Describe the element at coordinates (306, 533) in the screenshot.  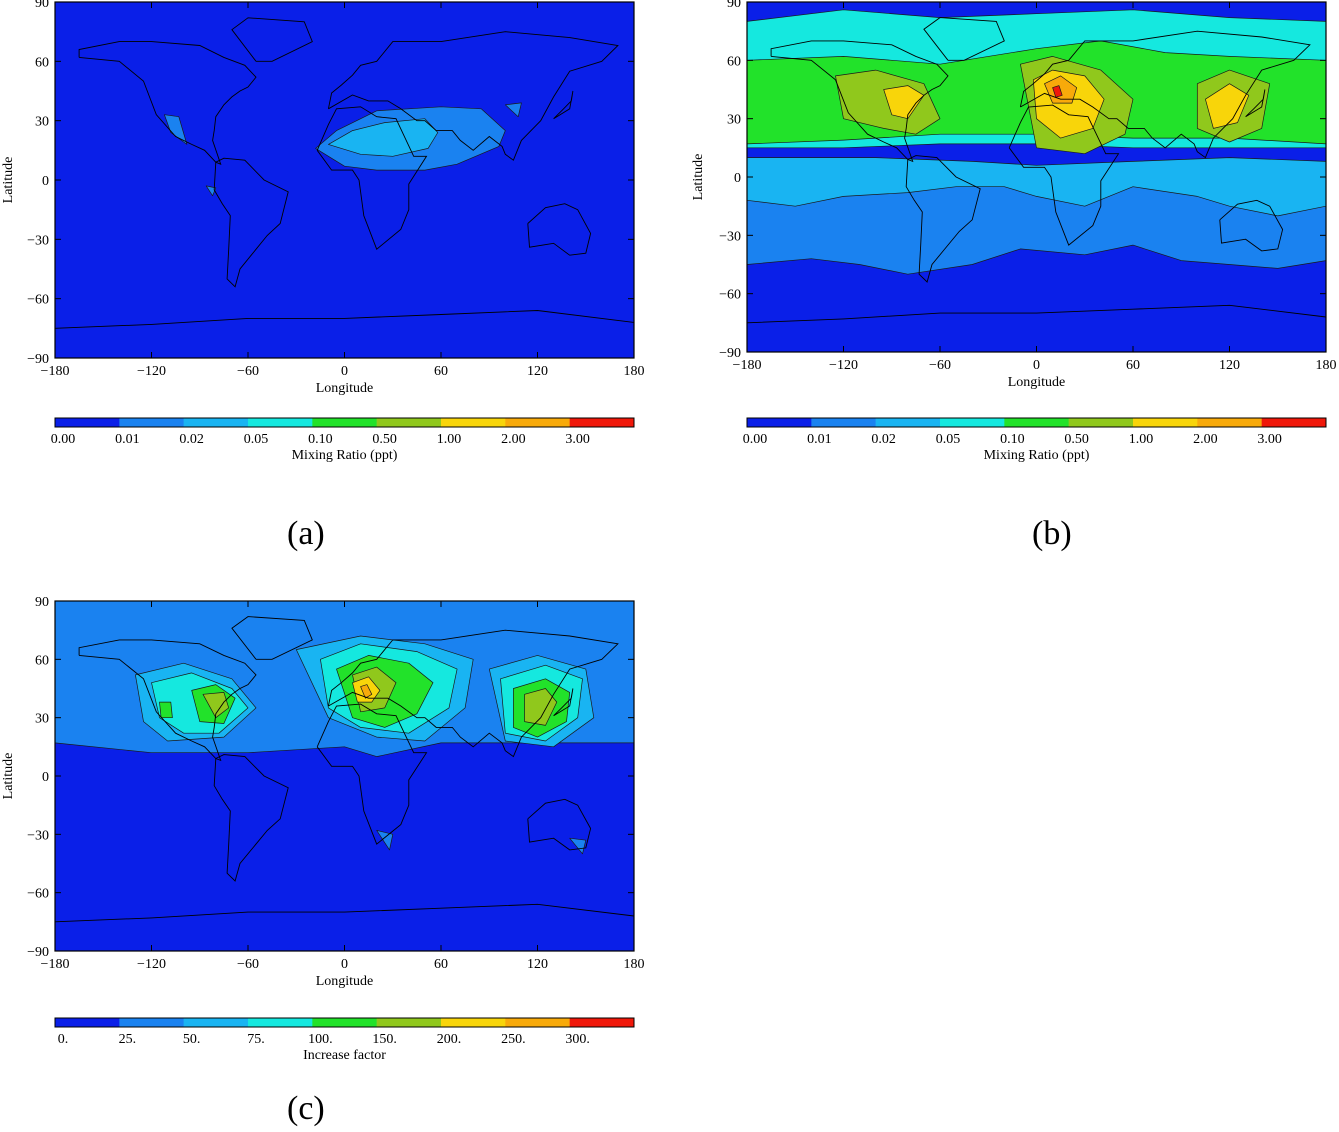
I see `panel-label-a: (a)` at that location.